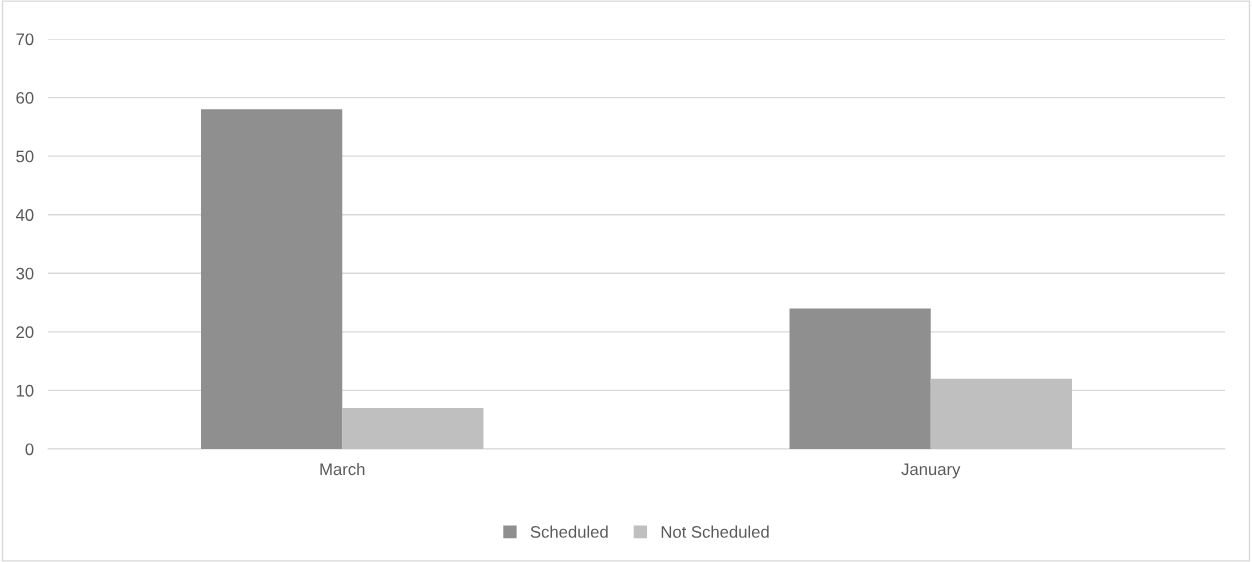 This screenshot has width=1252, height=562. I want to click on legend-label: Scheduled, so click(569, 531).